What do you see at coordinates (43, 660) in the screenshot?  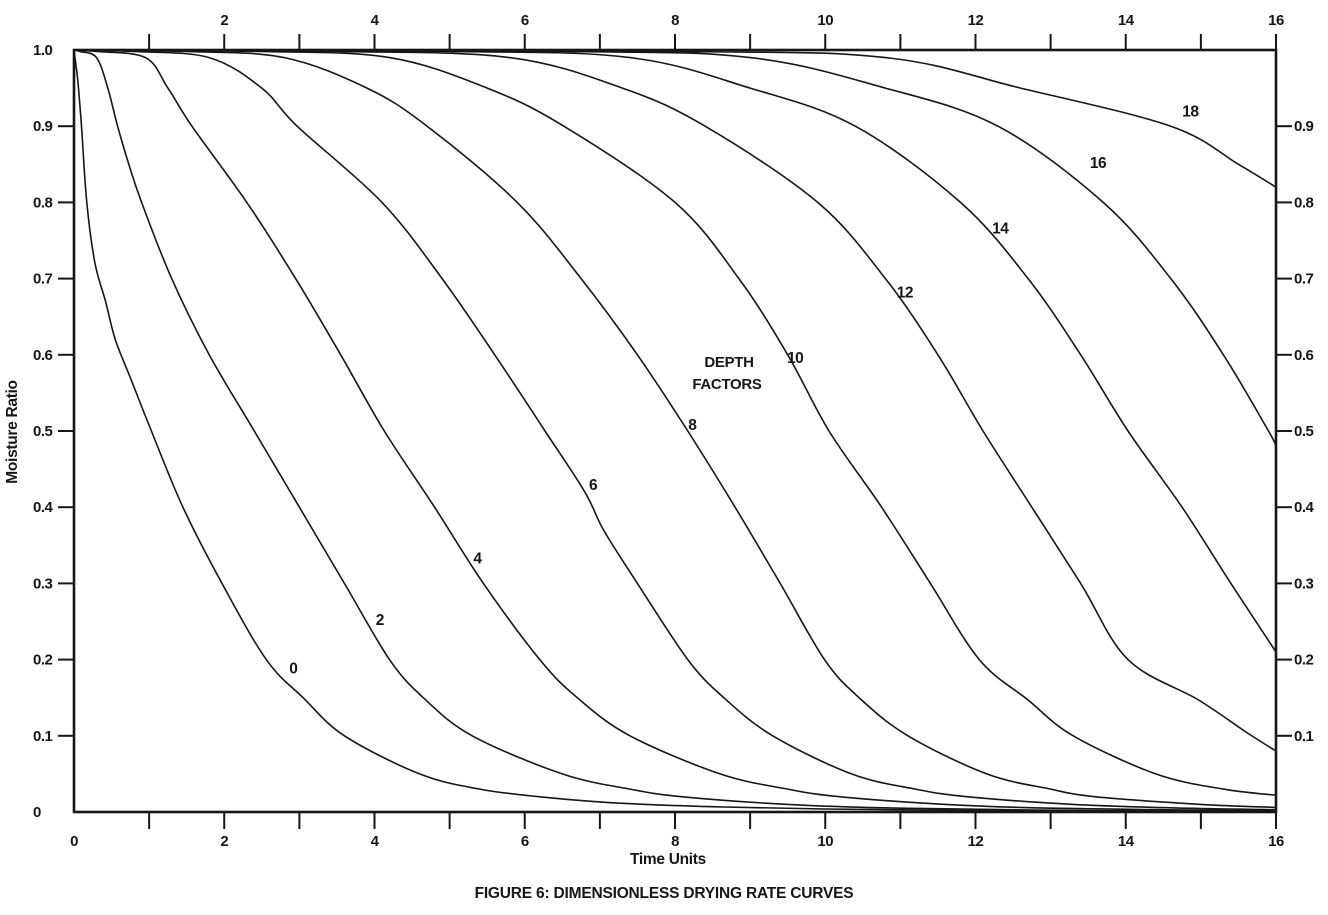 I see `y-tick-label-left: 0.2` at bounding box center [43, 660].